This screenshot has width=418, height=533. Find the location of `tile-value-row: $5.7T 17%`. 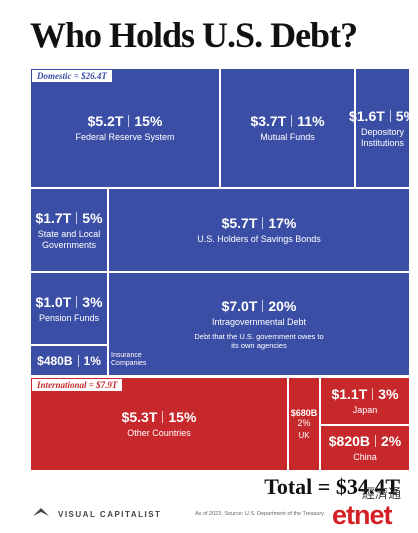

tile-value-row: $5.7T 17% is located at coordinates (259, 223).